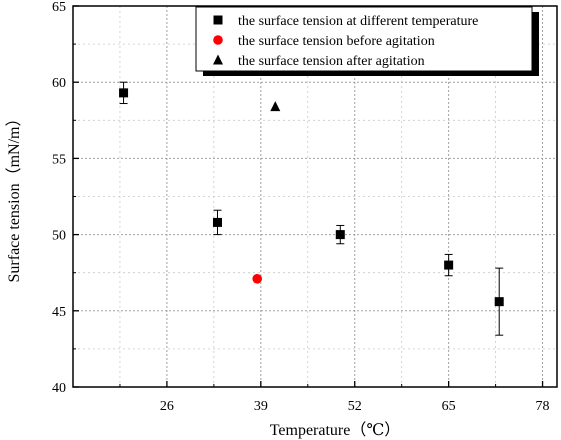 The image size is (561, 440). Describe the element at coordinates (59, 159) in the screenshot. I see `y-tick-label: 55` at that location.